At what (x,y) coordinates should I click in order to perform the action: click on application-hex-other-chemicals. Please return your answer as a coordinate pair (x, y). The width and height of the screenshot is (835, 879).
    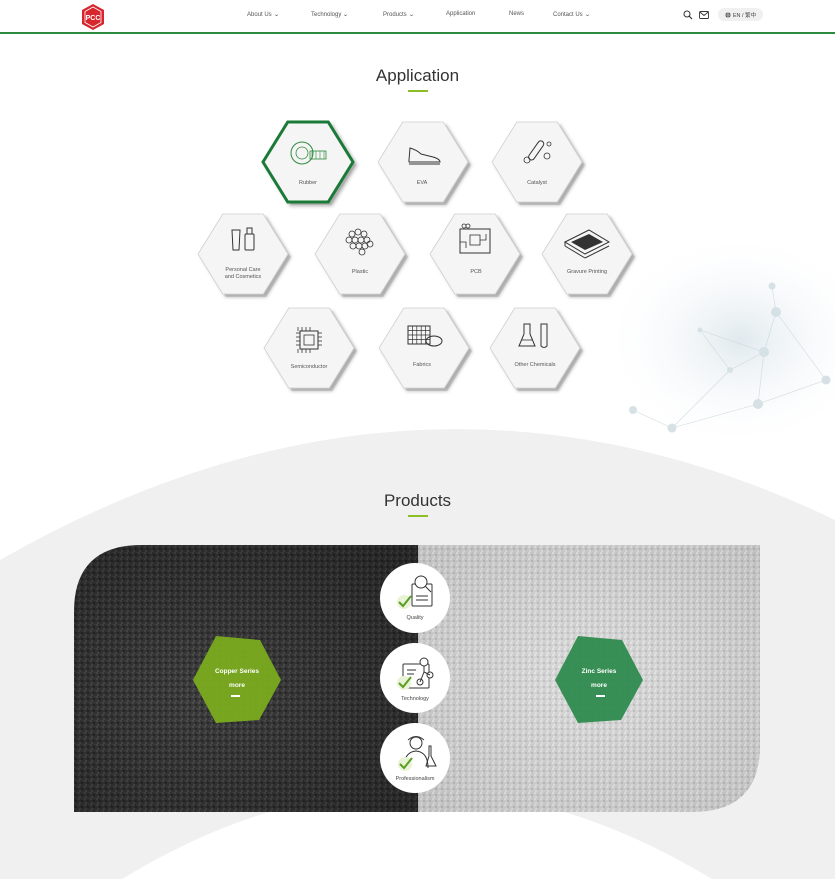
    Looking at the image, I should click on (535, 348).